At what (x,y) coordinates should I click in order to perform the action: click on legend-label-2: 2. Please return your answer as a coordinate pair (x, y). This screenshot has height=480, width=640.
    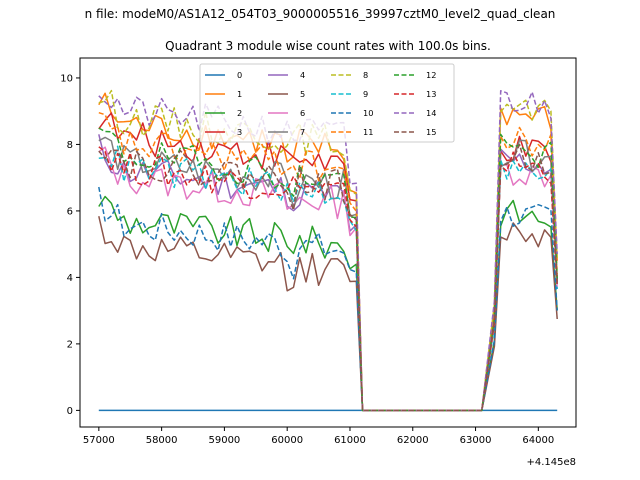
    Looking at the image, I should click on (239, 113).